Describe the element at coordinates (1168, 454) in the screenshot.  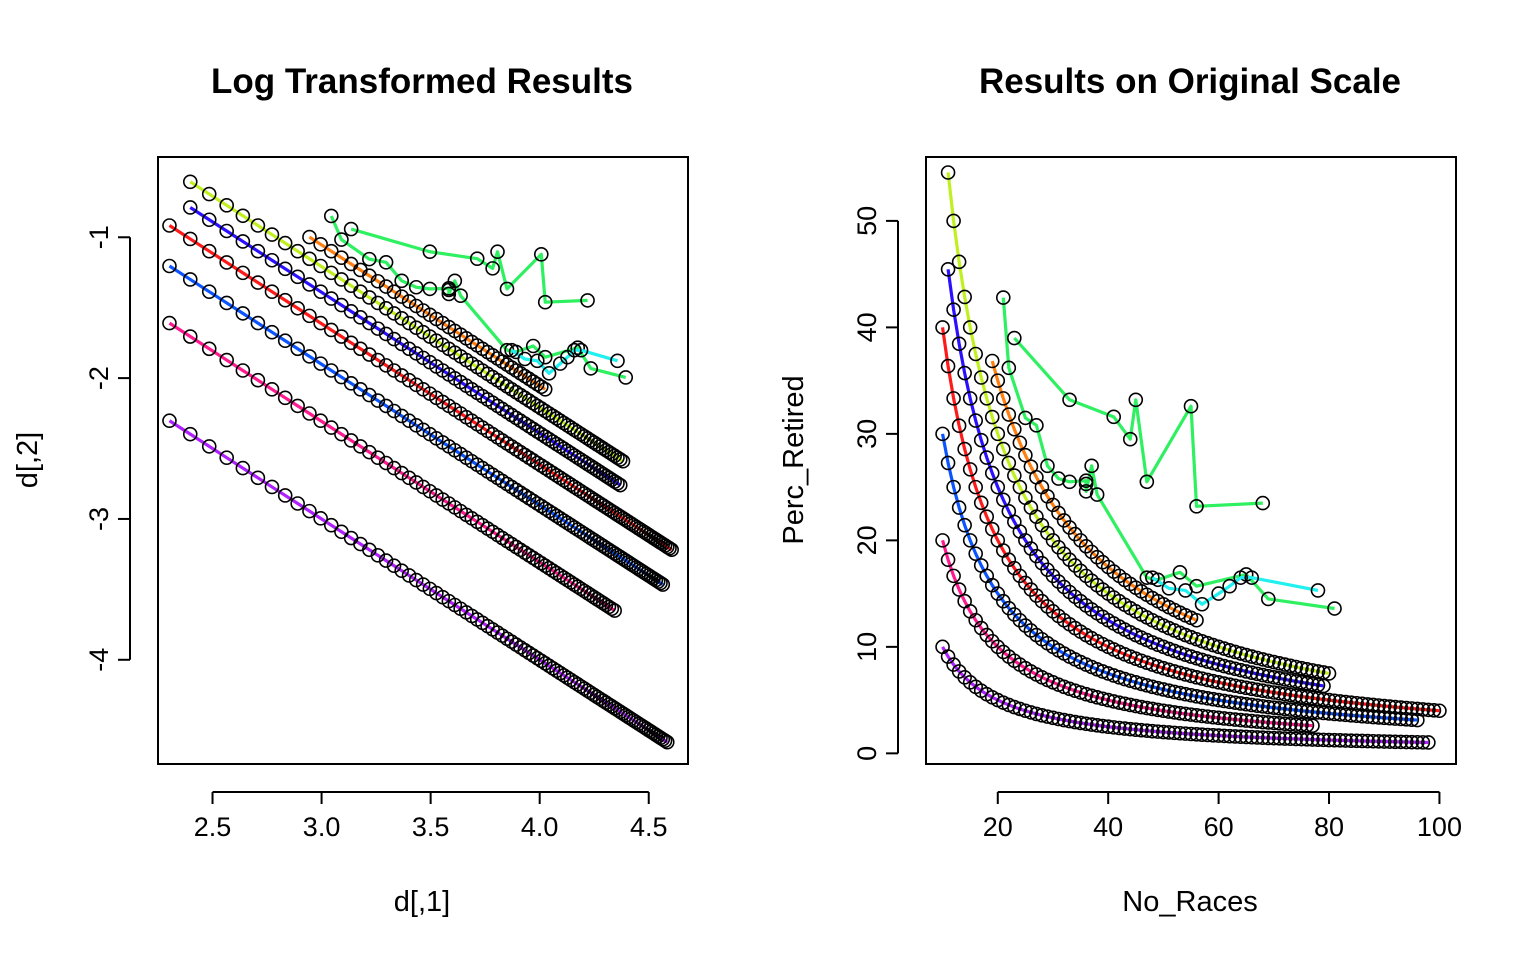
I see `right-series-line` at that location.